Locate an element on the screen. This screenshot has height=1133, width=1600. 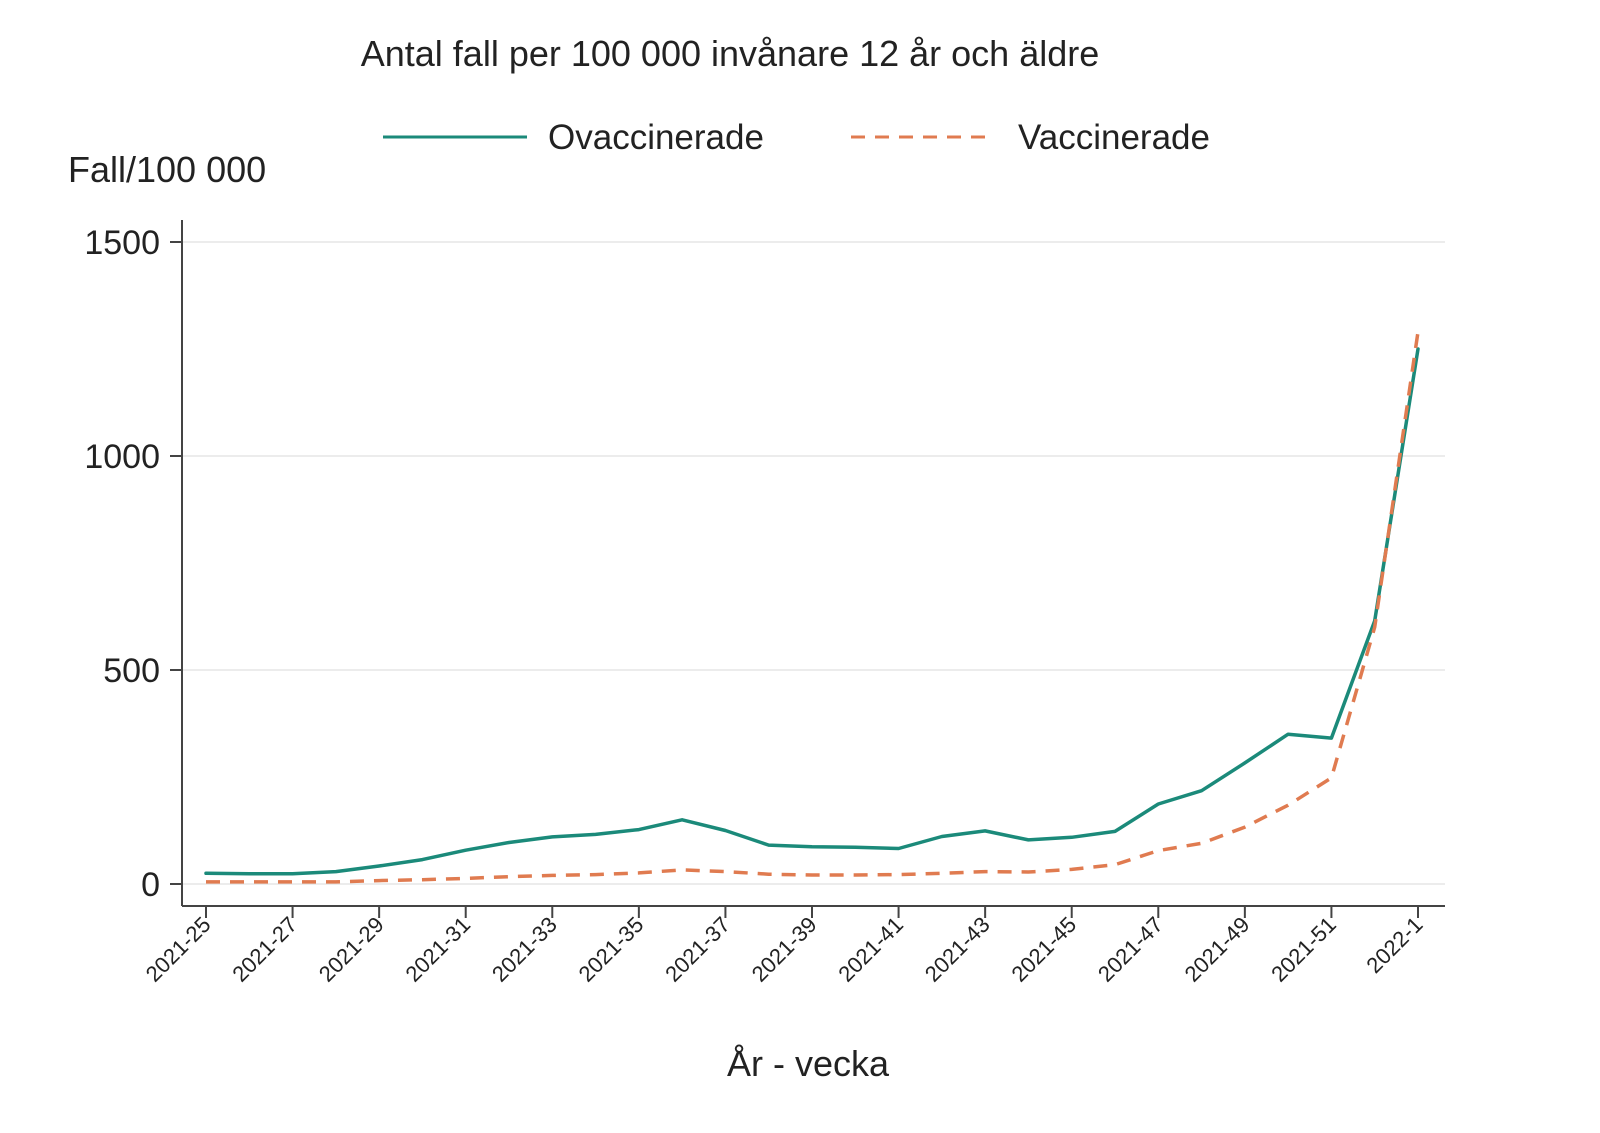
y-axis-ticks: 0 500 1000 1500 is located at coordinates (133, 564).